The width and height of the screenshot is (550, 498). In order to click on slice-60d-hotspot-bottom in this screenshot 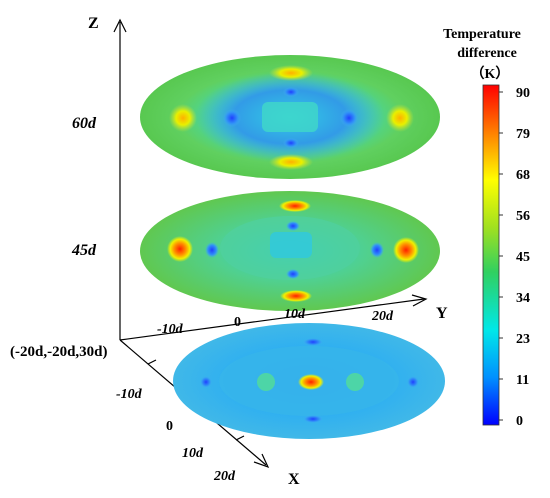, I will do `click(291, 162)`.